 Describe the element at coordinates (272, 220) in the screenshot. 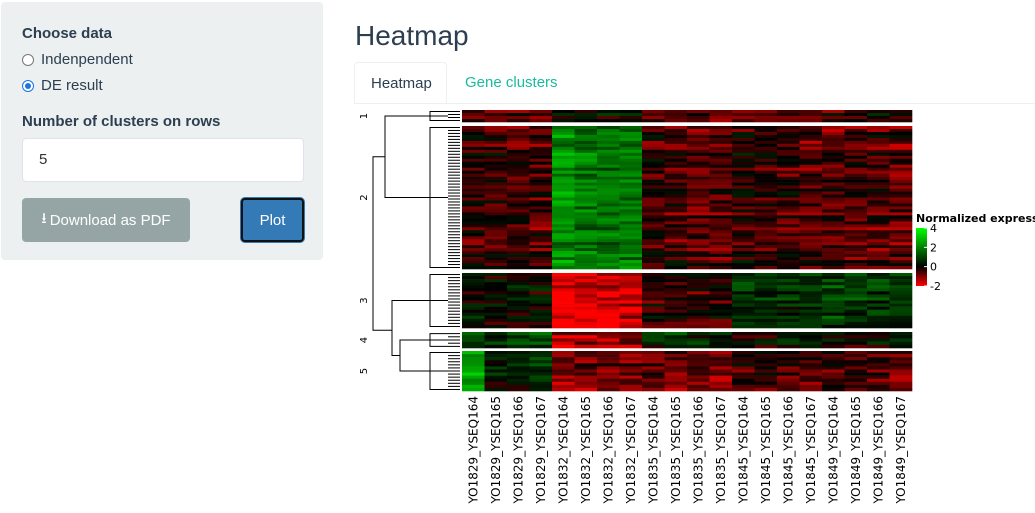

I see `plot-button: Plot` at that location.